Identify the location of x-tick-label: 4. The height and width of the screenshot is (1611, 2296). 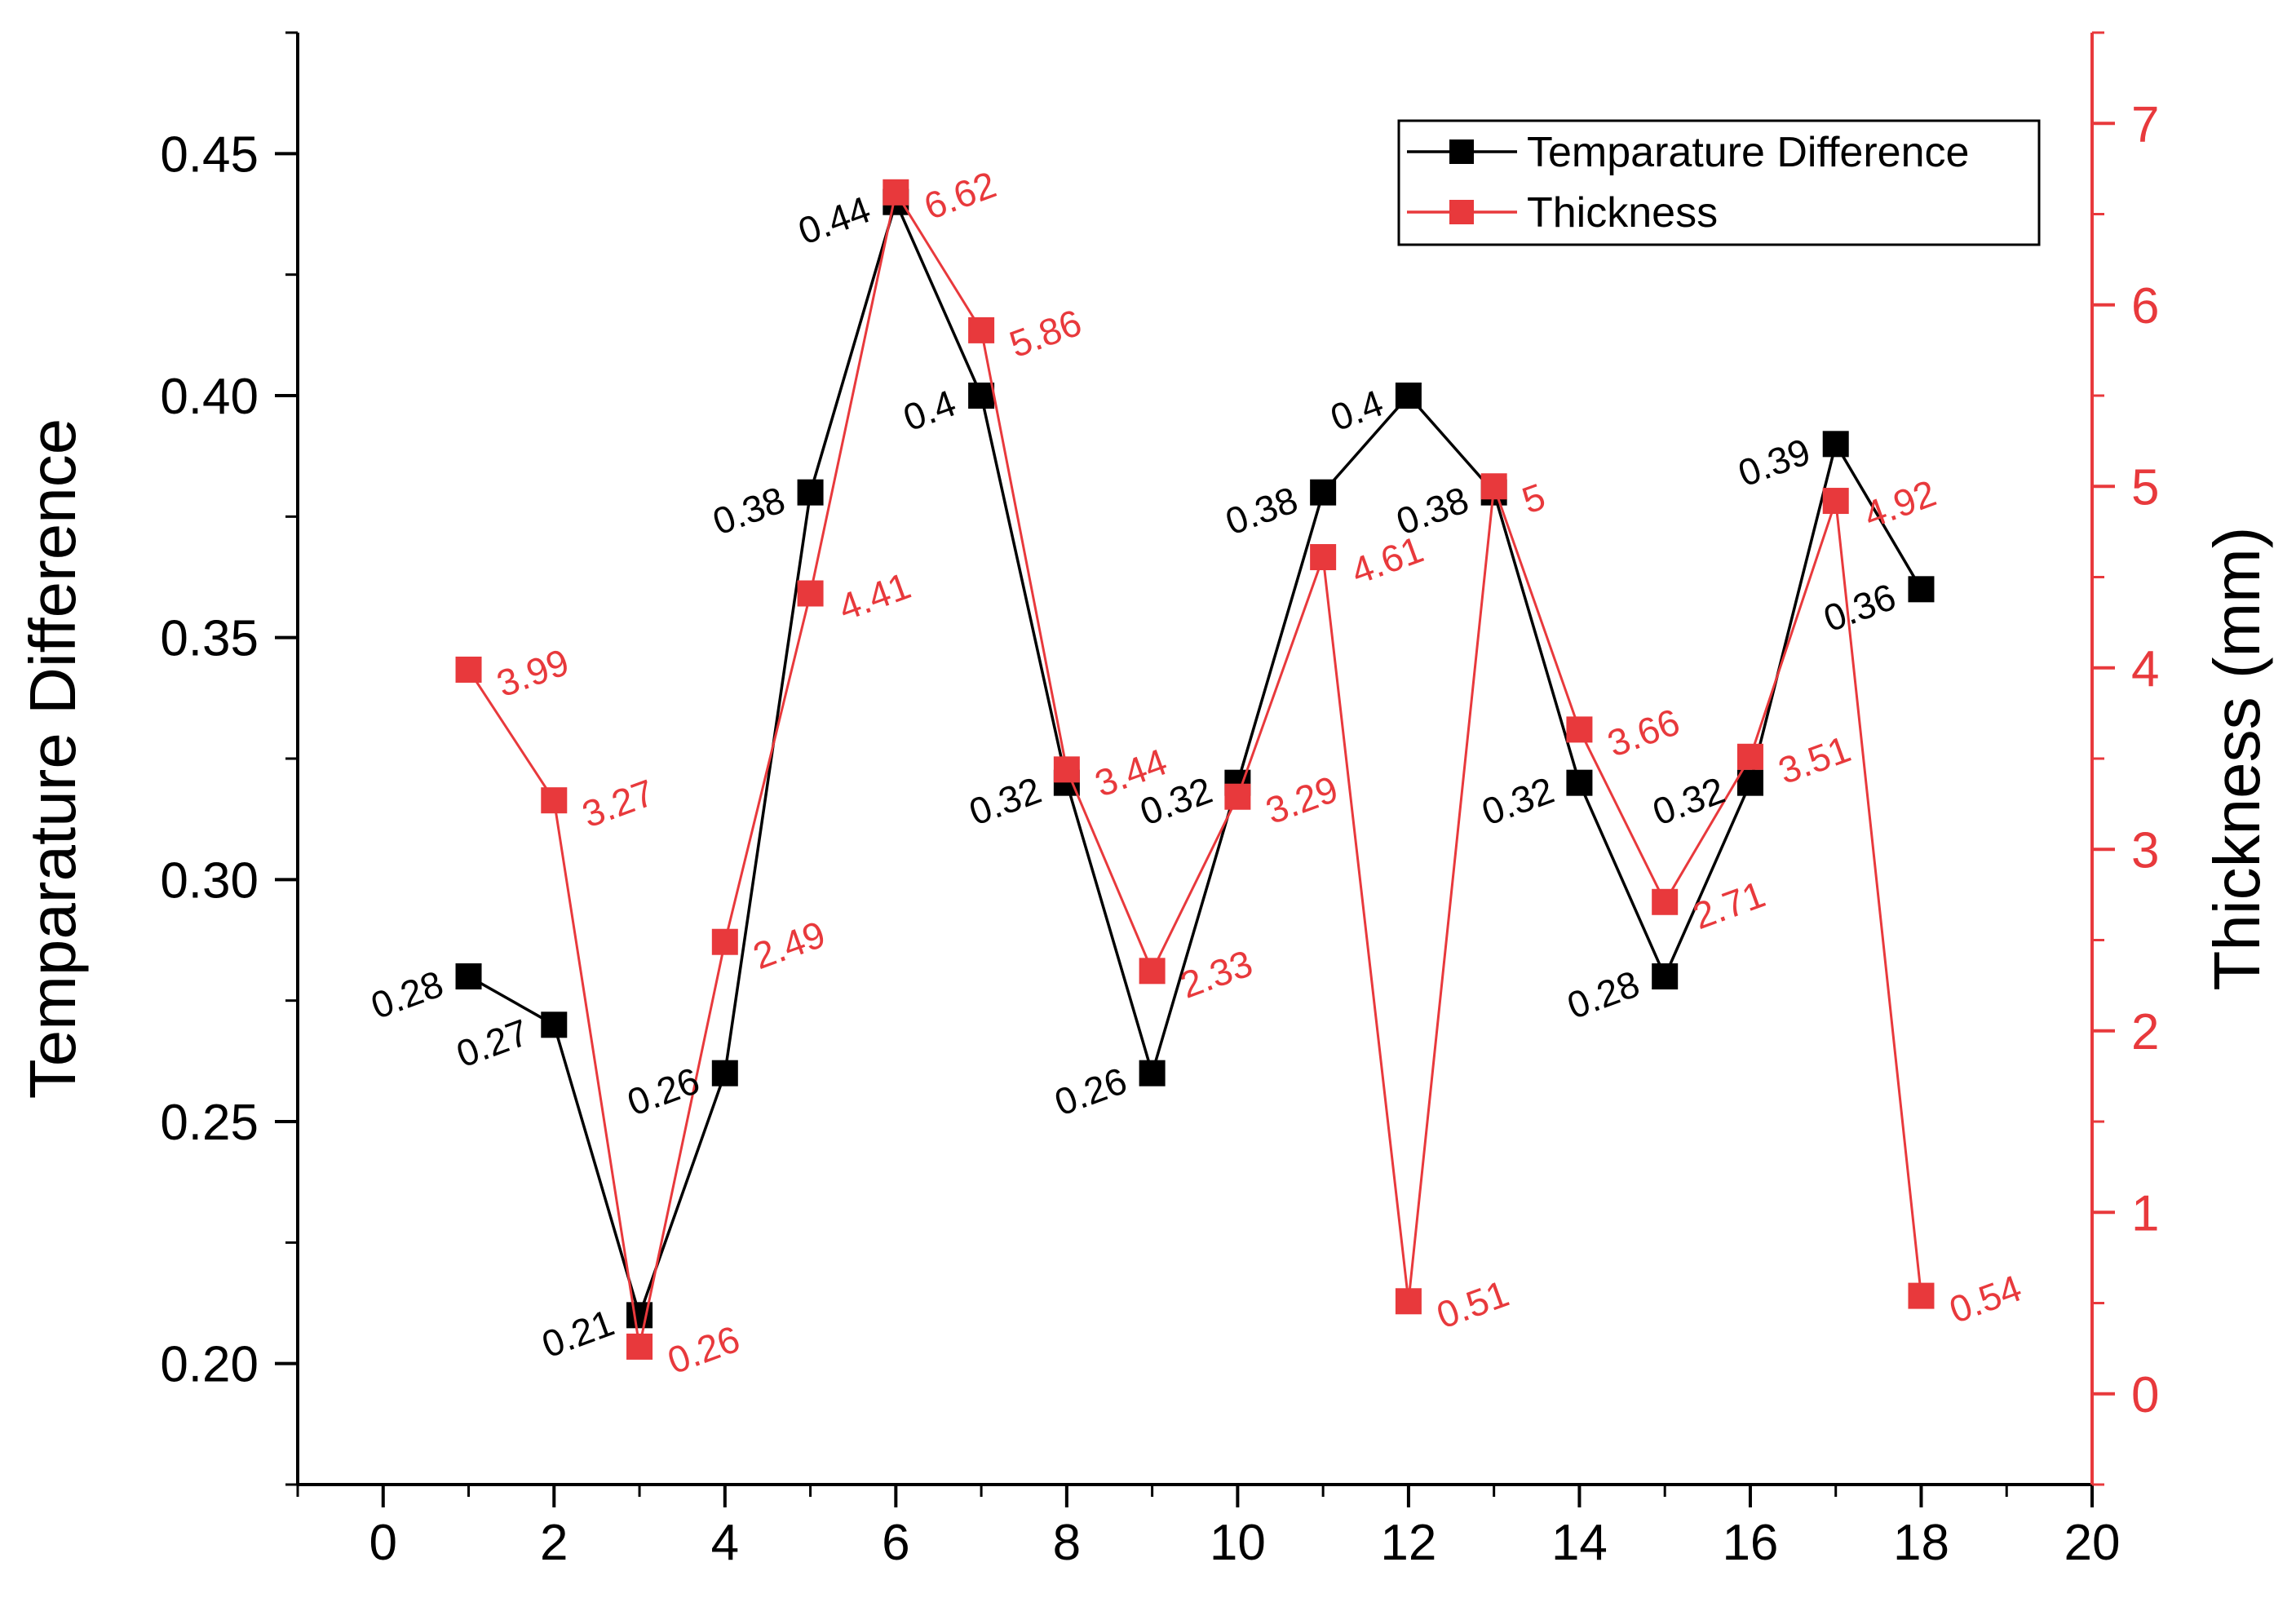
(725, 1543).